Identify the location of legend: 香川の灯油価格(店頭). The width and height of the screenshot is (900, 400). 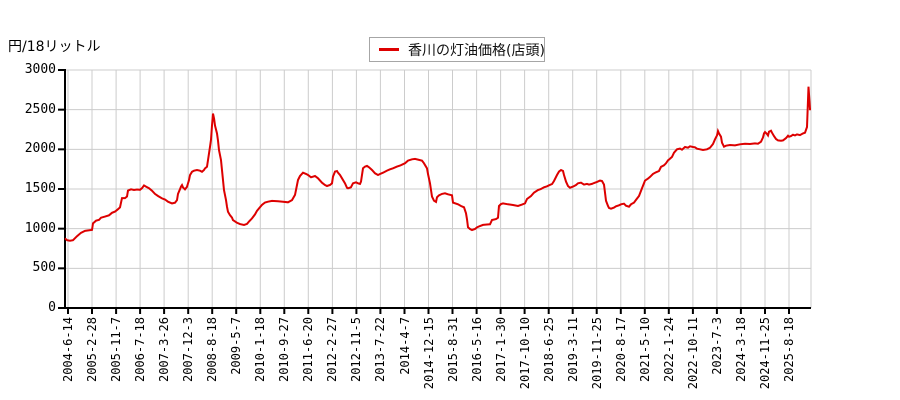
(457, 49).